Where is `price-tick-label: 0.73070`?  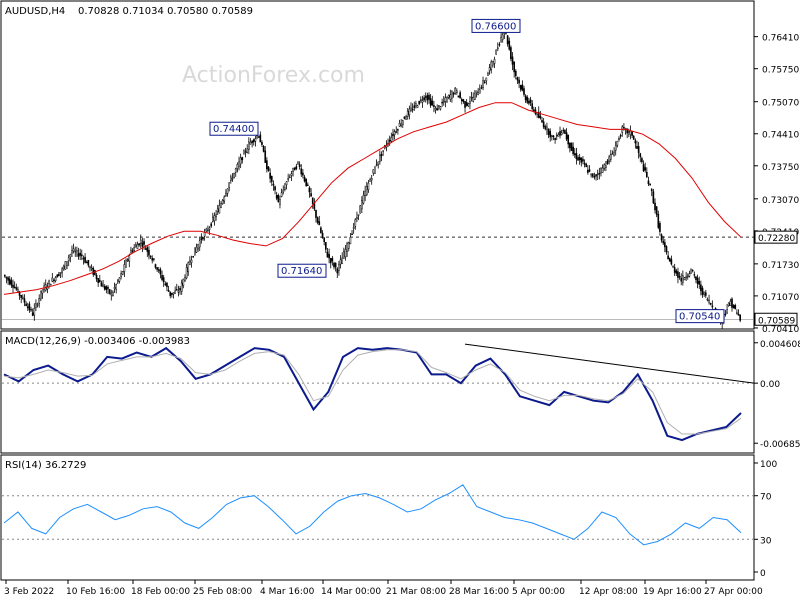 price-tick-label: 0.73070 is located at coordinates (780, 201).